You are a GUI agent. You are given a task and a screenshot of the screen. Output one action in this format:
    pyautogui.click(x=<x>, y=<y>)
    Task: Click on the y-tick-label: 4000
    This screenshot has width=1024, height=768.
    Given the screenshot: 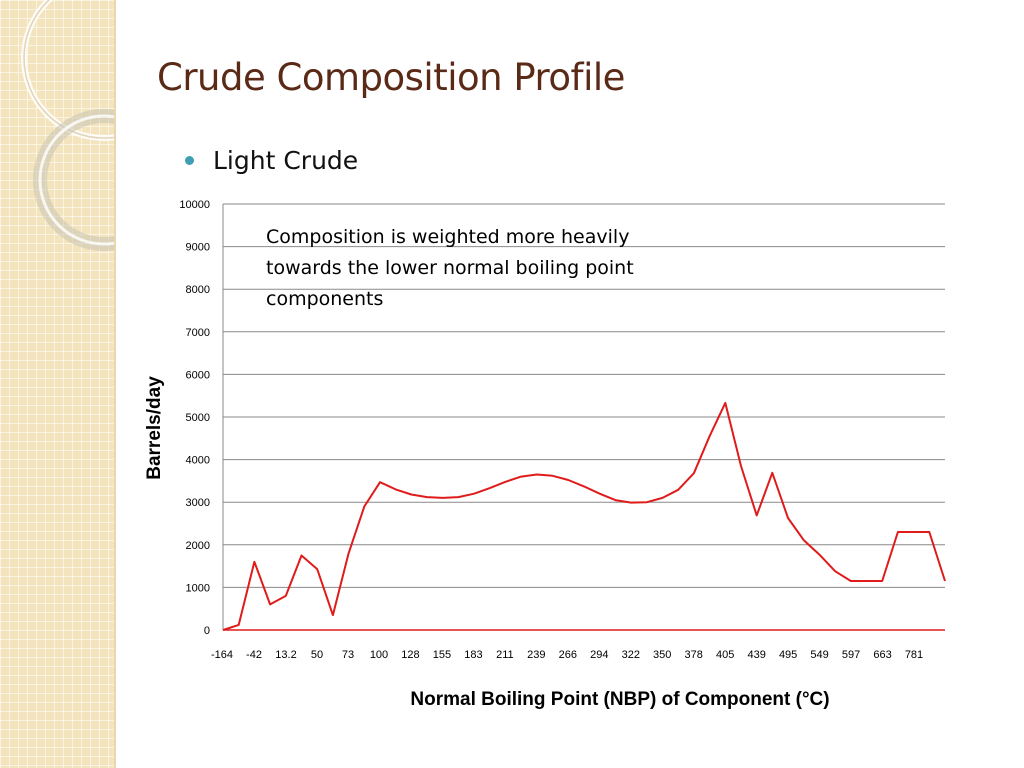 What is the action you would take?
    pyautogui.click(x=198, y=461)
    